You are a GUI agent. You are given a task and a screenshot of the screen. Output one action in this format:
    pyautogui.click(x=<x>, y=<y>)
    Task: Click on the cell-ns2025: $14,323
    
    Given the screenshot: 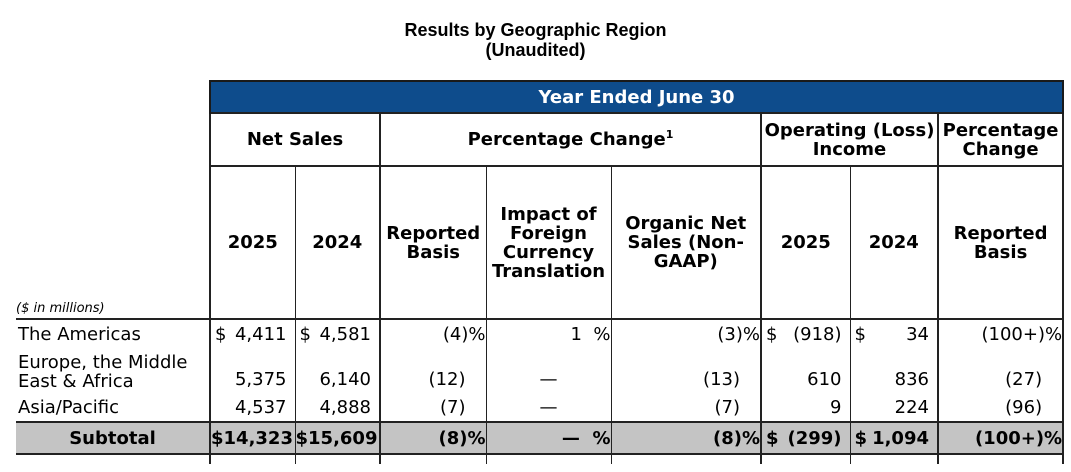 What is the action you would take?
    pyautogui.click(x=252, y=438)
    